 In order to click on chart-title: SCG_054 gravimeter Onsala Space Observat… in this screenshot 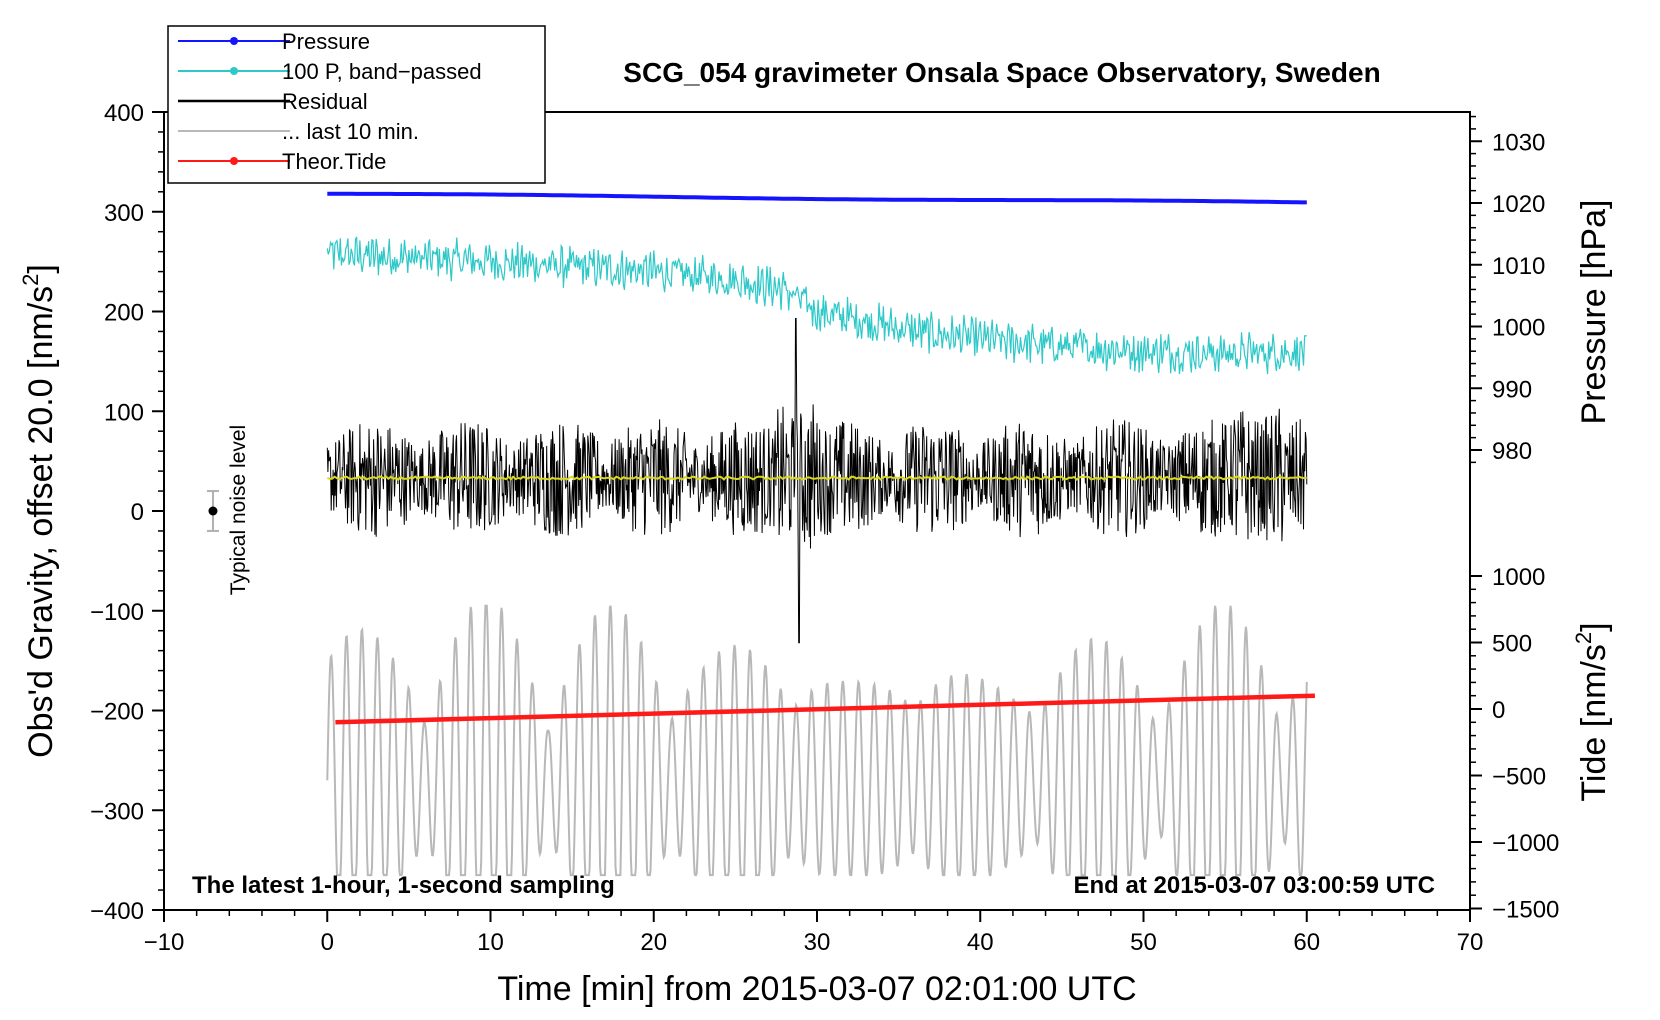, I will do `click(1001, 72)`.